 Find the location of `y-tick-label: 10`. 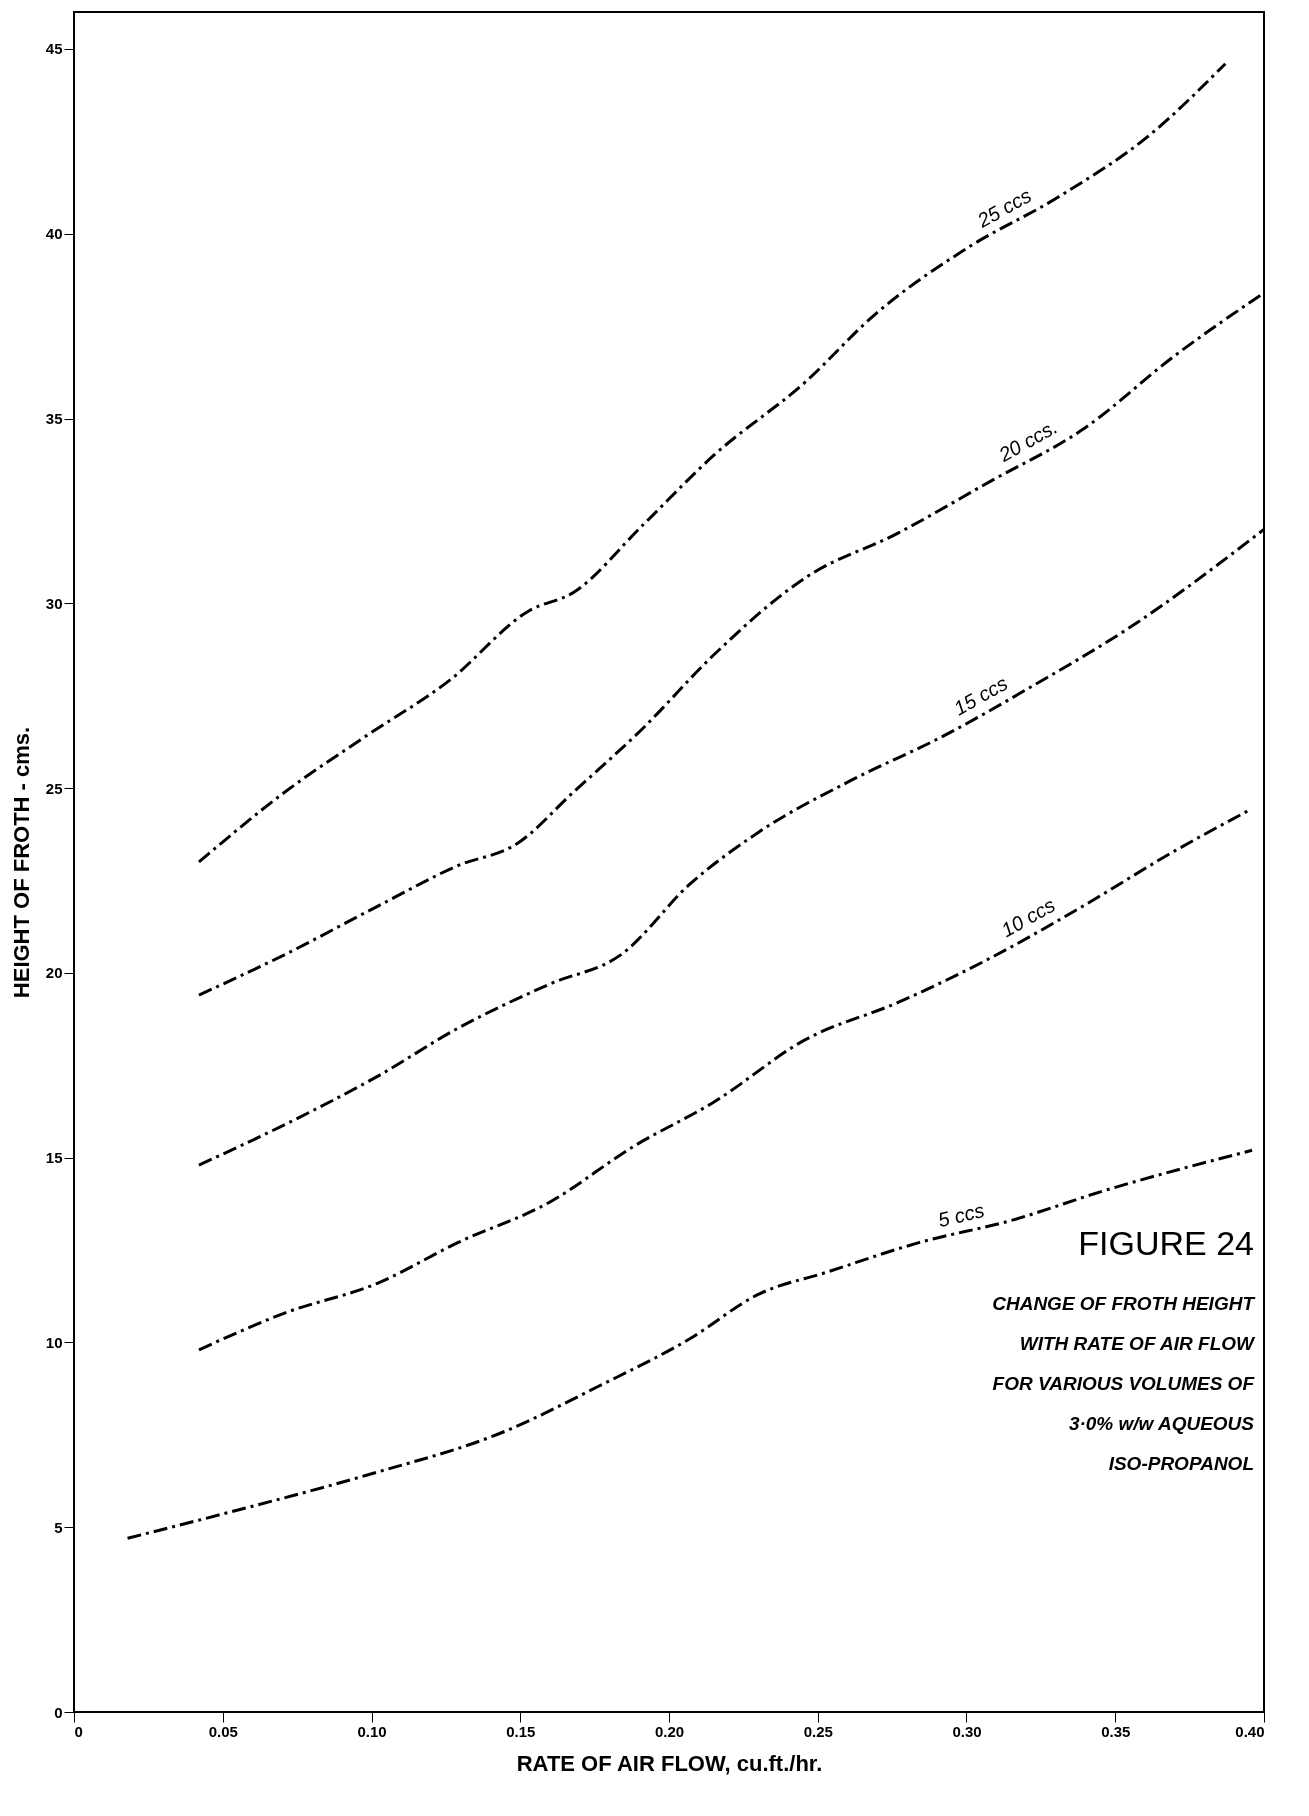

y-tick-label: 10 is located at coordinates (54, 1342).